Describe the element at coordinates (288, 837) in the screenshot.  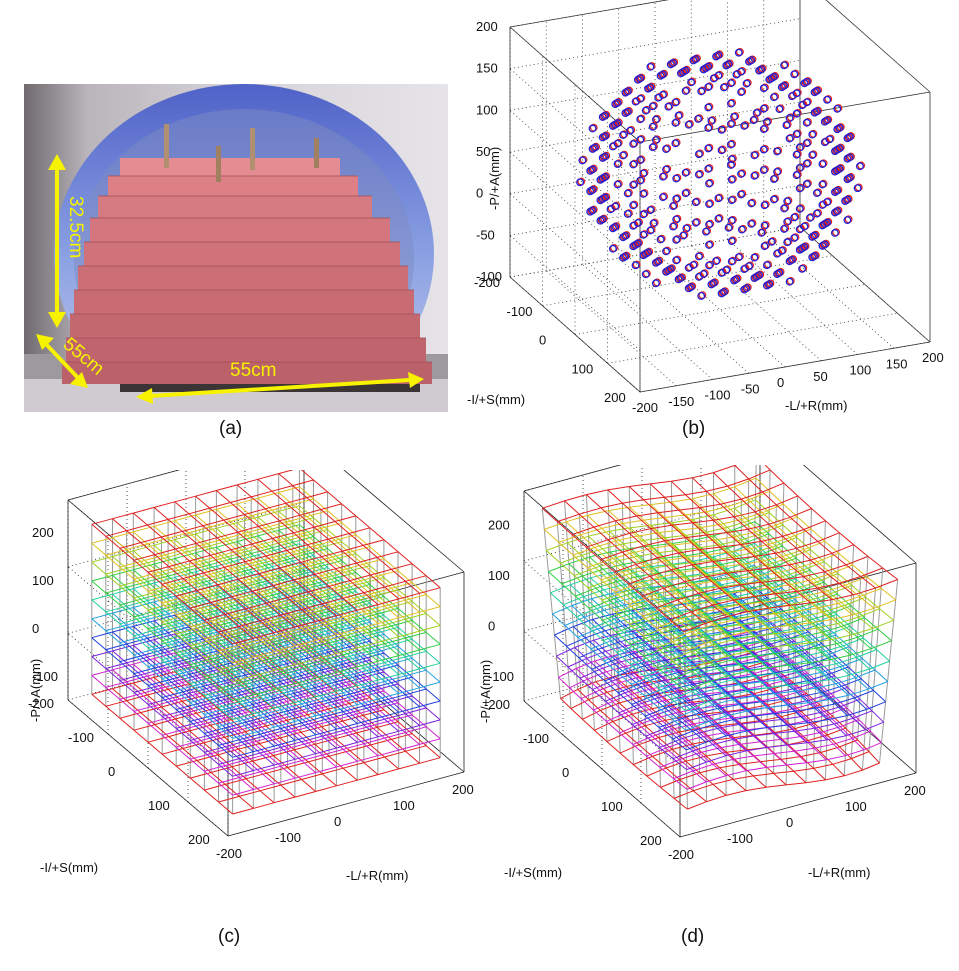
I see `x-tick-label: -100` at that location.